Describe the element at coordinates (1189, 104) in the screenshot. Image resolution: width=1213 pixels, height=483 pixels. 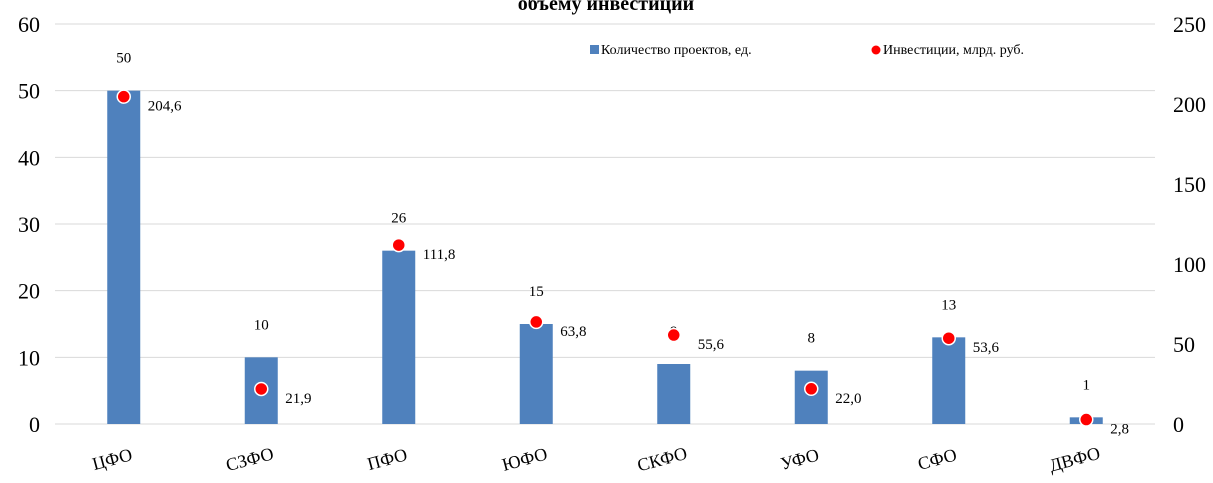
I see `right-tick-label: 200` at that location.